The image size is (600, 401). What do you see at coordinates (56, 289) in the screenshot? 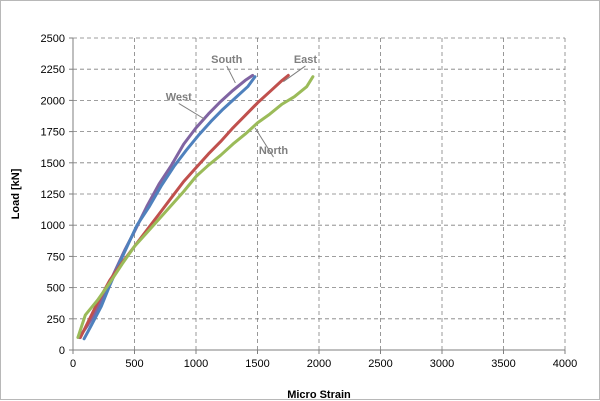
I see `y-tick-label: 500` at bounding box center [56, 289].